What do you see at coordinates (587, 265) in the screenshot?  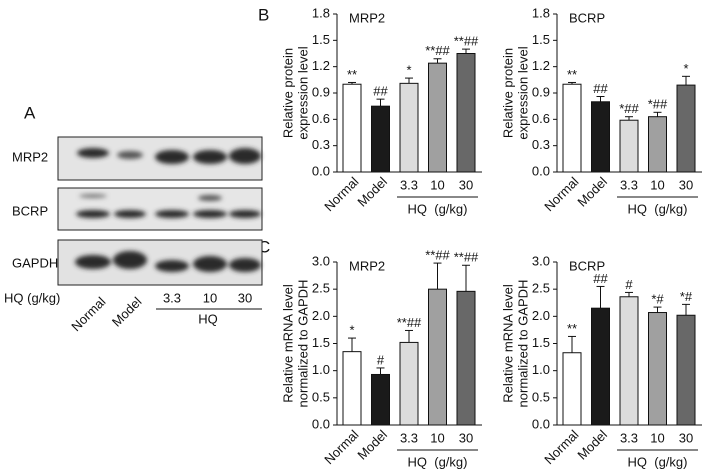 I see `chart-title: BCRP` at bounding box center [587, 265].